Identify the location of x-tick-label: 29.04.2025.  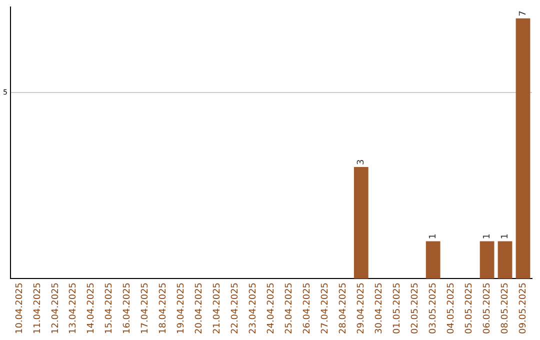
(361, 308).